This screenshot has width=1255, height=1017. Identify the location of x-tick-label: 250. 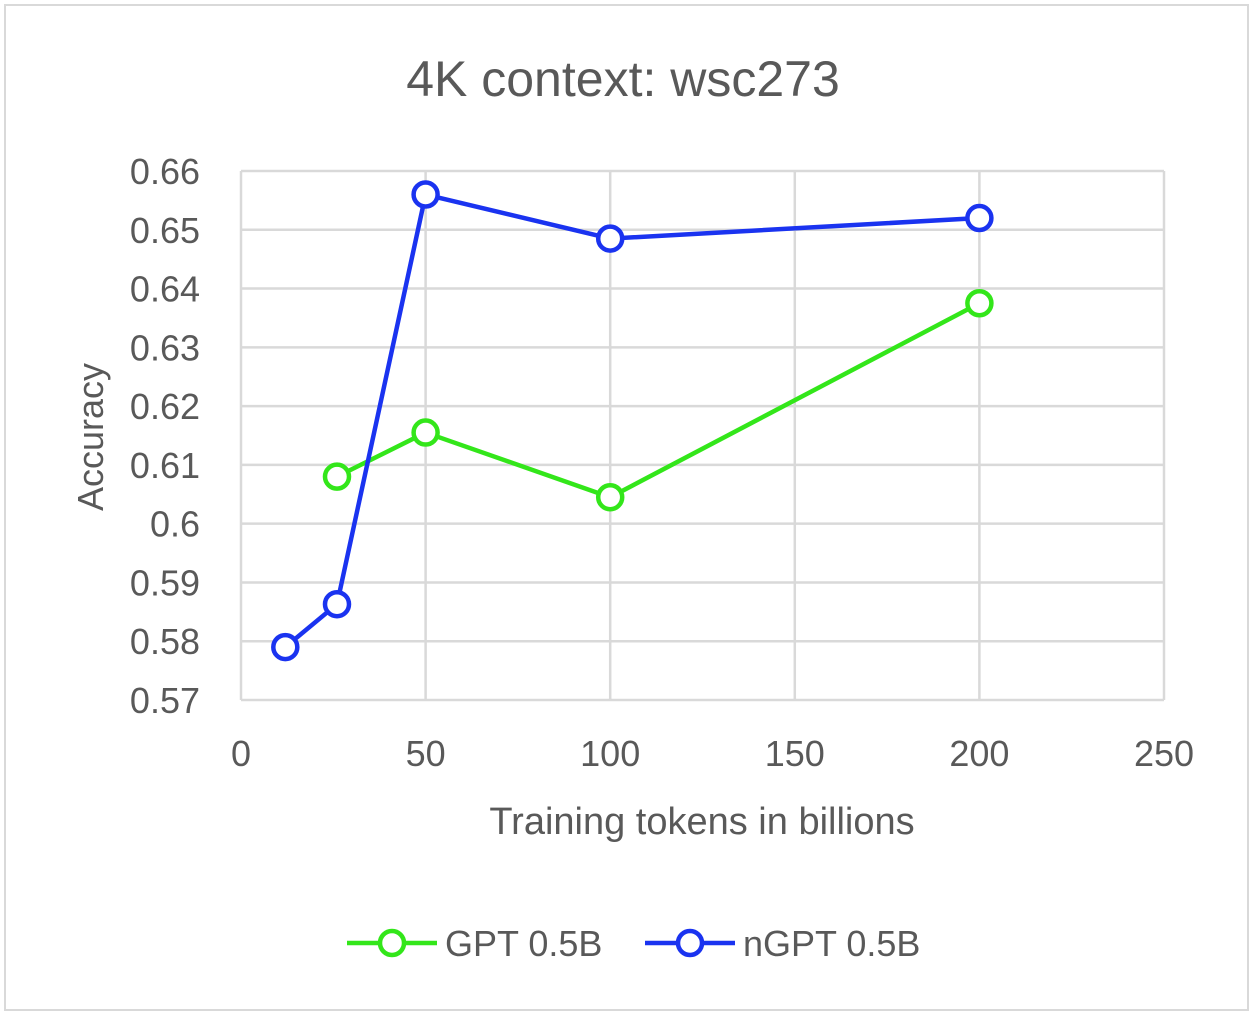
(1164, 753).